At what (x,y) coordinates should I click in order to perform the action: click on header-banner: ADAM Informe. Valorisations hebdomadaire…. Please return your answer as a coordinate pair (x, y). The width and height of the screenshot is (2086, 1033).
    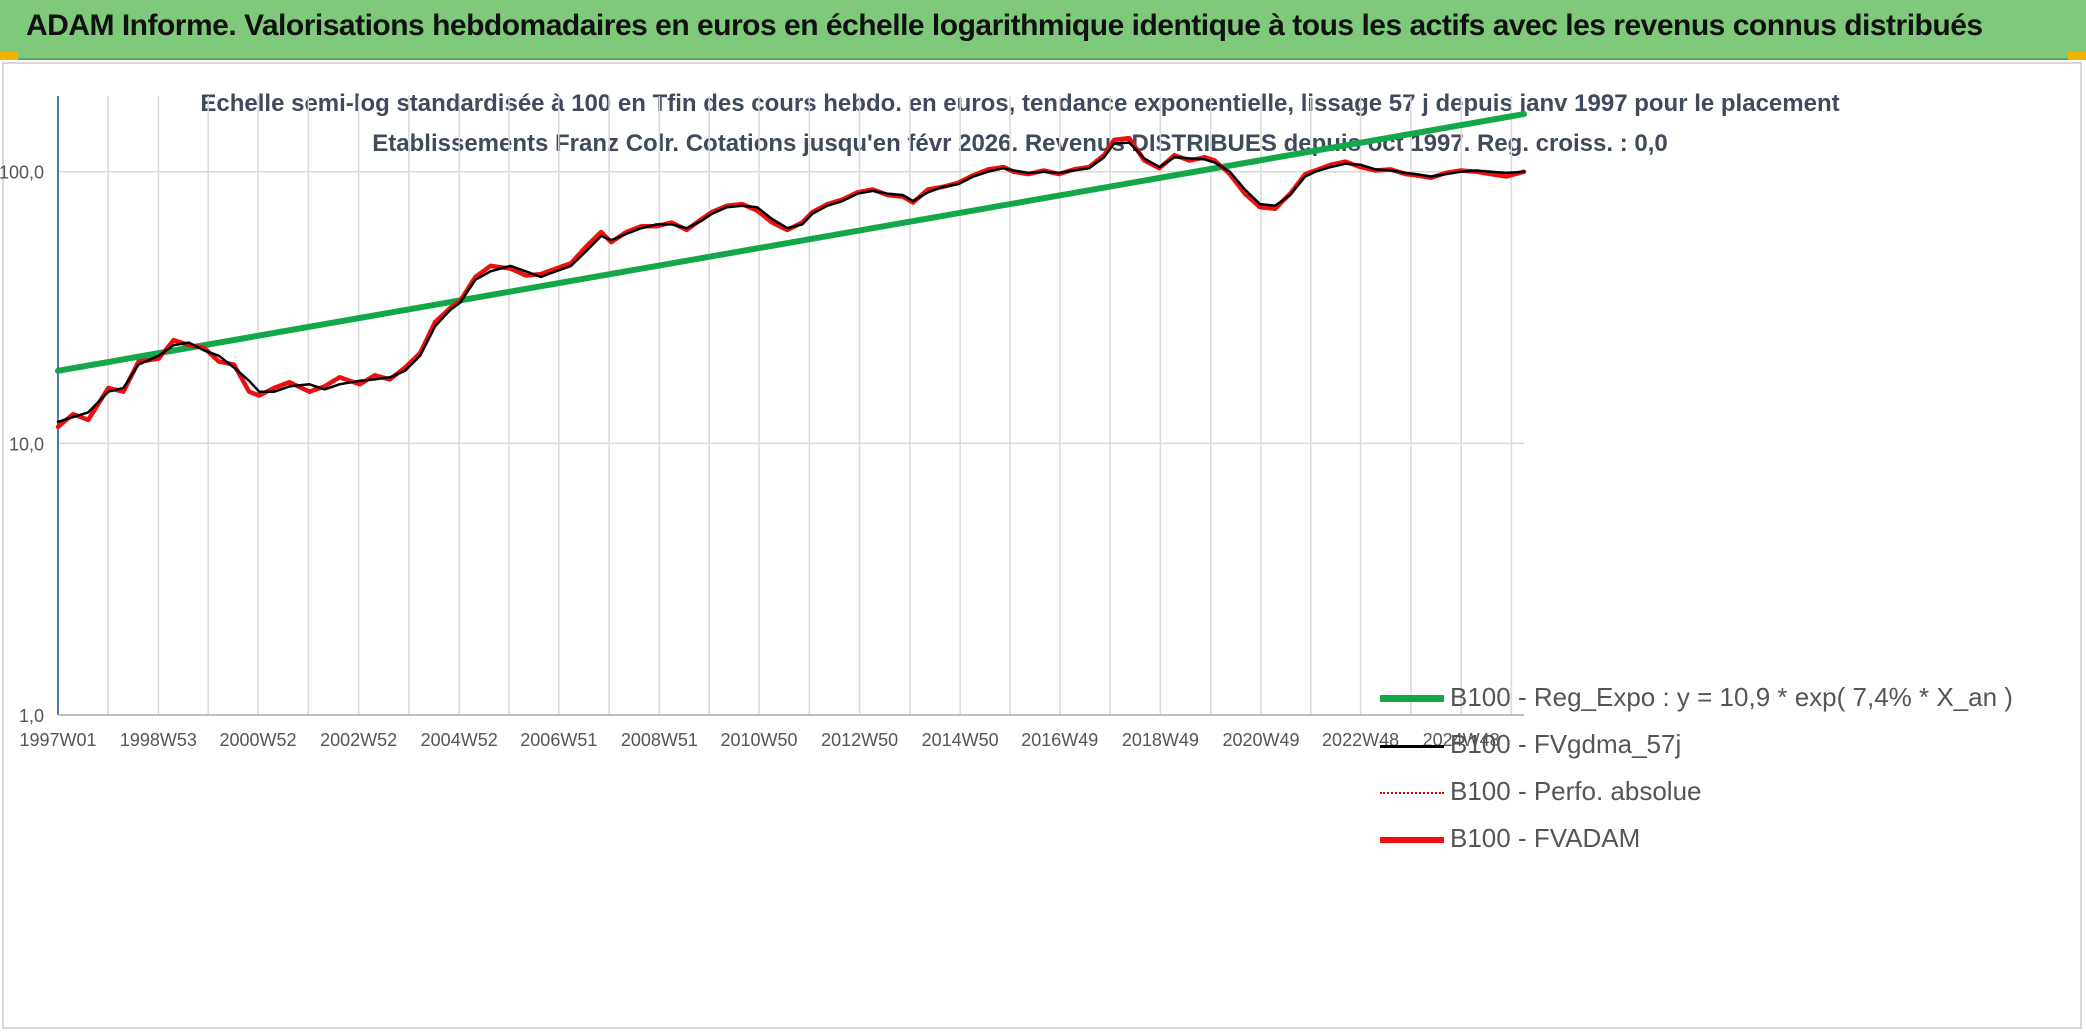
    Looking at the image, I should click on (1043, 30).